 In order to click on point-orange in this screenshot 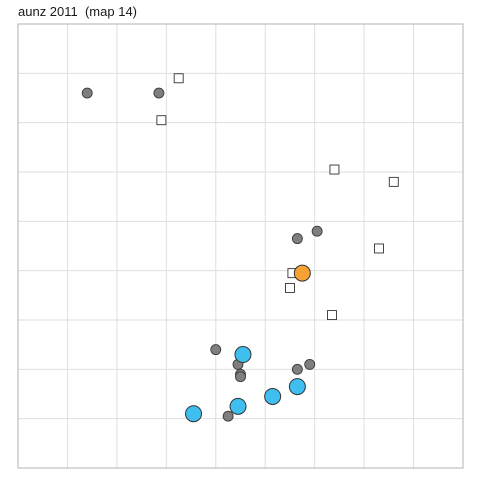, I will do `click(302, 273)`.